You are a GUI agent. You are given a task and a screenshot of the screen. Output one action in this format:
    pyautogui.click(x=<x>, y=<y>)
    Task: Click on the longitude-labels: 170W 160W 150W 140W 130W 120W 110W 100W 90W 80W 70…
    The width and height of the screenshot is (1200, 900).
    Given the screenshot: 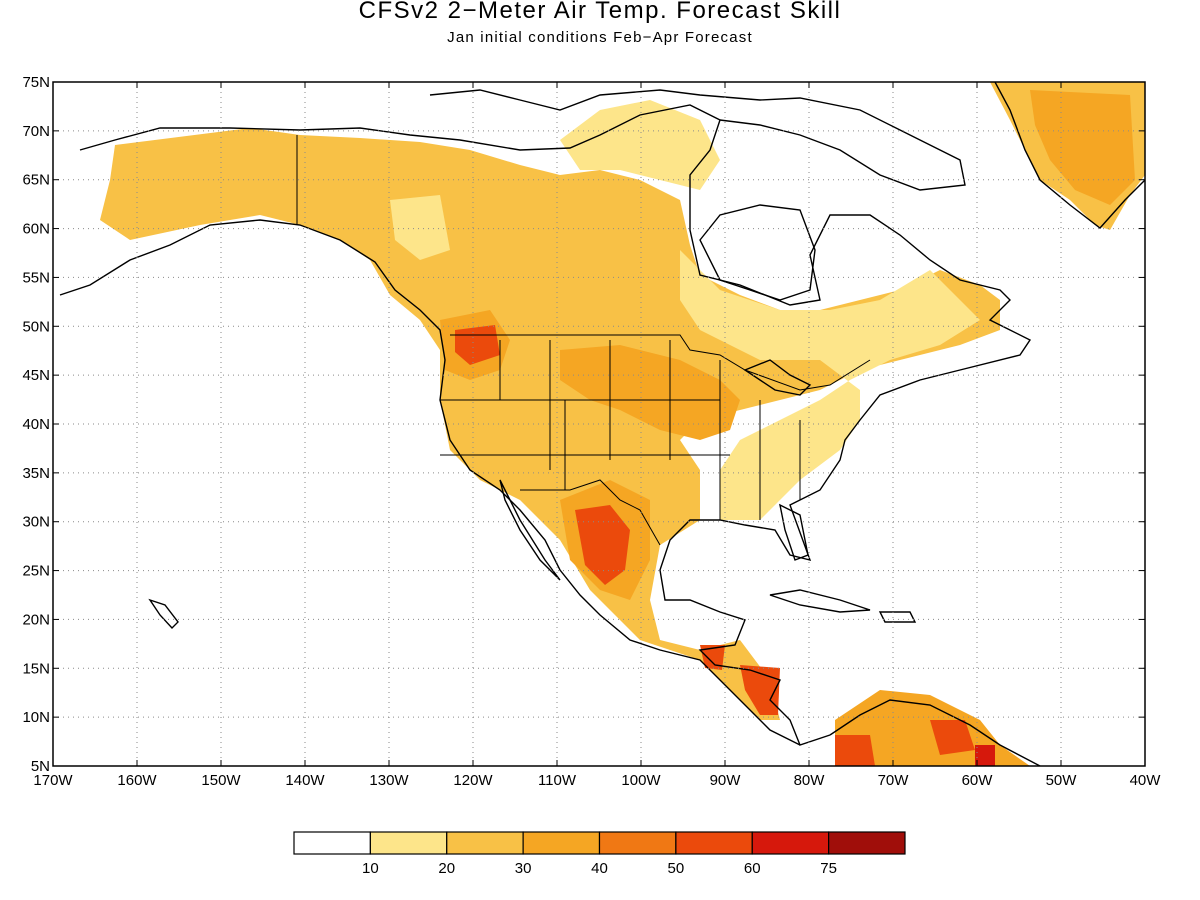 What is the action you would take?
    pyautogui.click(x=597, y=780)
    